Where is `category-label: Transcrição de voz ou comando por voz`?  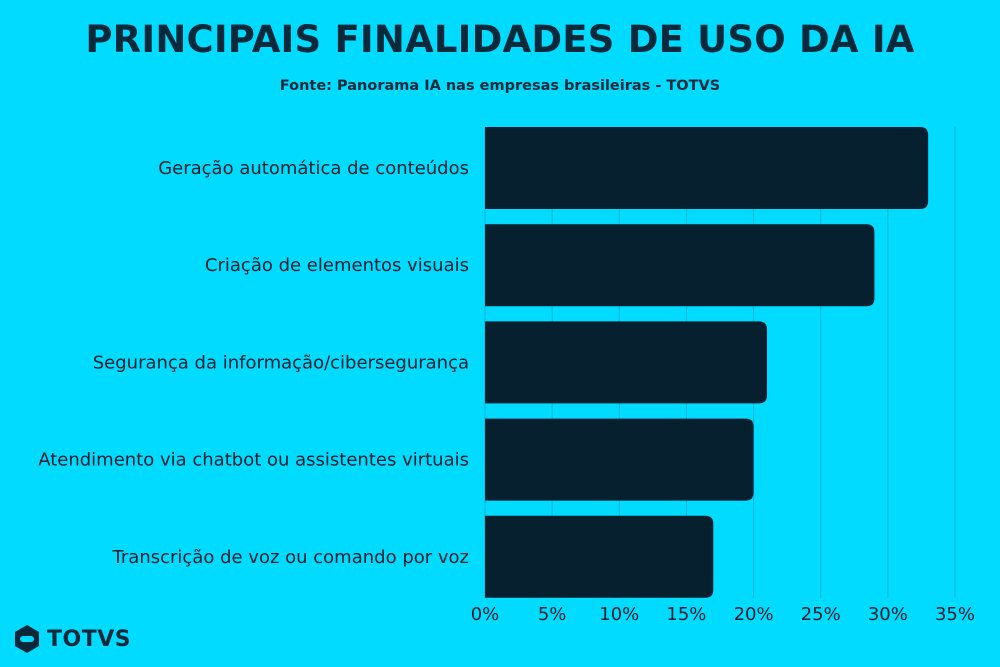 category-label: Transcrição de voz ou comando por voz is located at coordinates (290, 557).